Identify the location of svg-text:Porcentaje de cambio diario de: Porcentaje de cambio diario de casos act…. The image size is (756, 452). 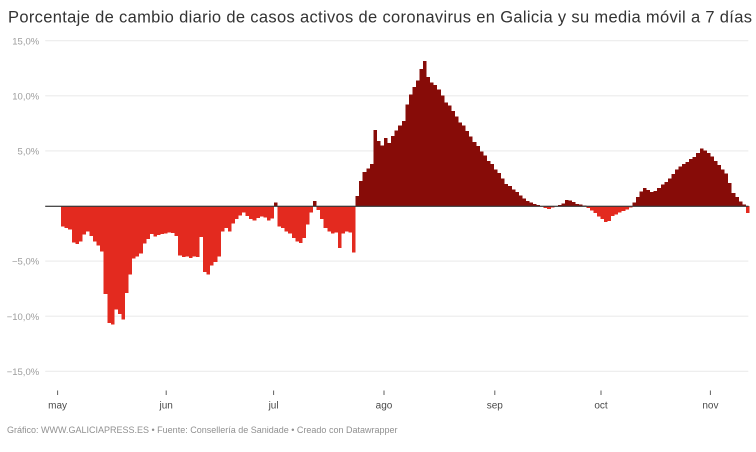
(380, 18).